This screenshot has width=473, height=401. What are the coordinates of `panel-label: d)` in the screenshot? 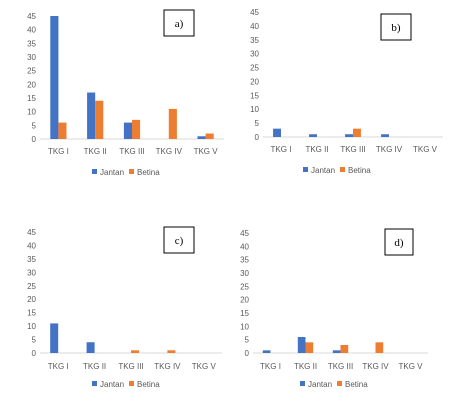 It's located at (399, 243).